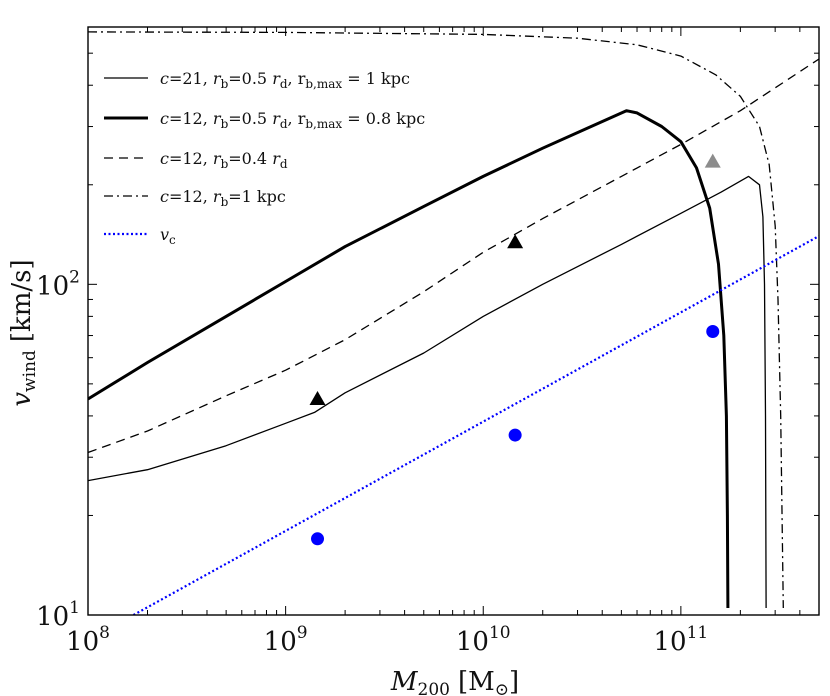 This screenshot has height=696, width=830. What do you see at coordinates (476, 681) in the screenshot?
I see `x-axis-label-unit: [M` at bounding box center [476, 681].